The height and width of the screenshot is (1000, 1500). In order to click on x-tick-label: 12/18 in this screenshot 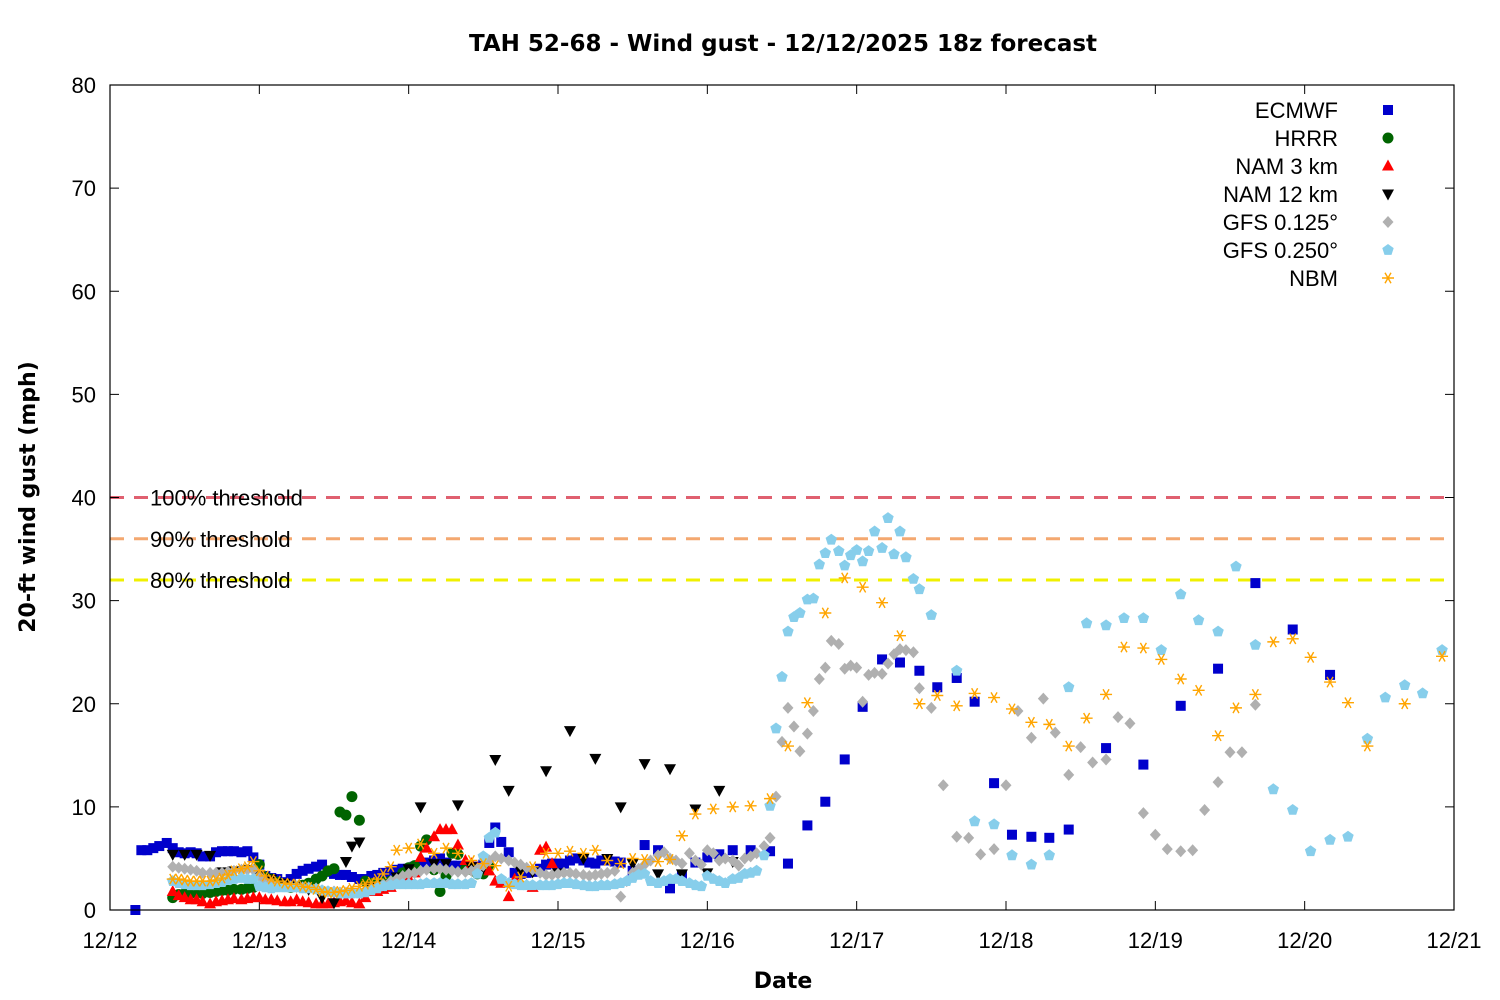, I will do `click(1005, 940)`.